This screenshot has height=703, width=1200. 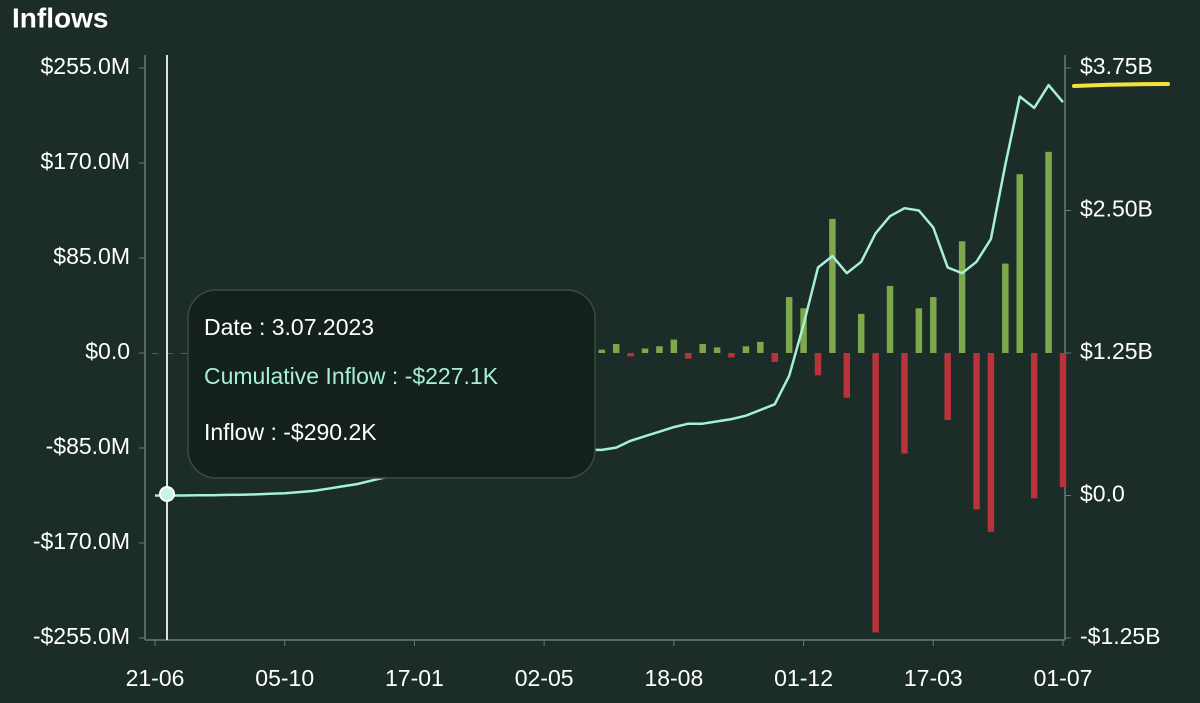 I want to click on x-tick-label: 18-08, so click(x=673, y=678).